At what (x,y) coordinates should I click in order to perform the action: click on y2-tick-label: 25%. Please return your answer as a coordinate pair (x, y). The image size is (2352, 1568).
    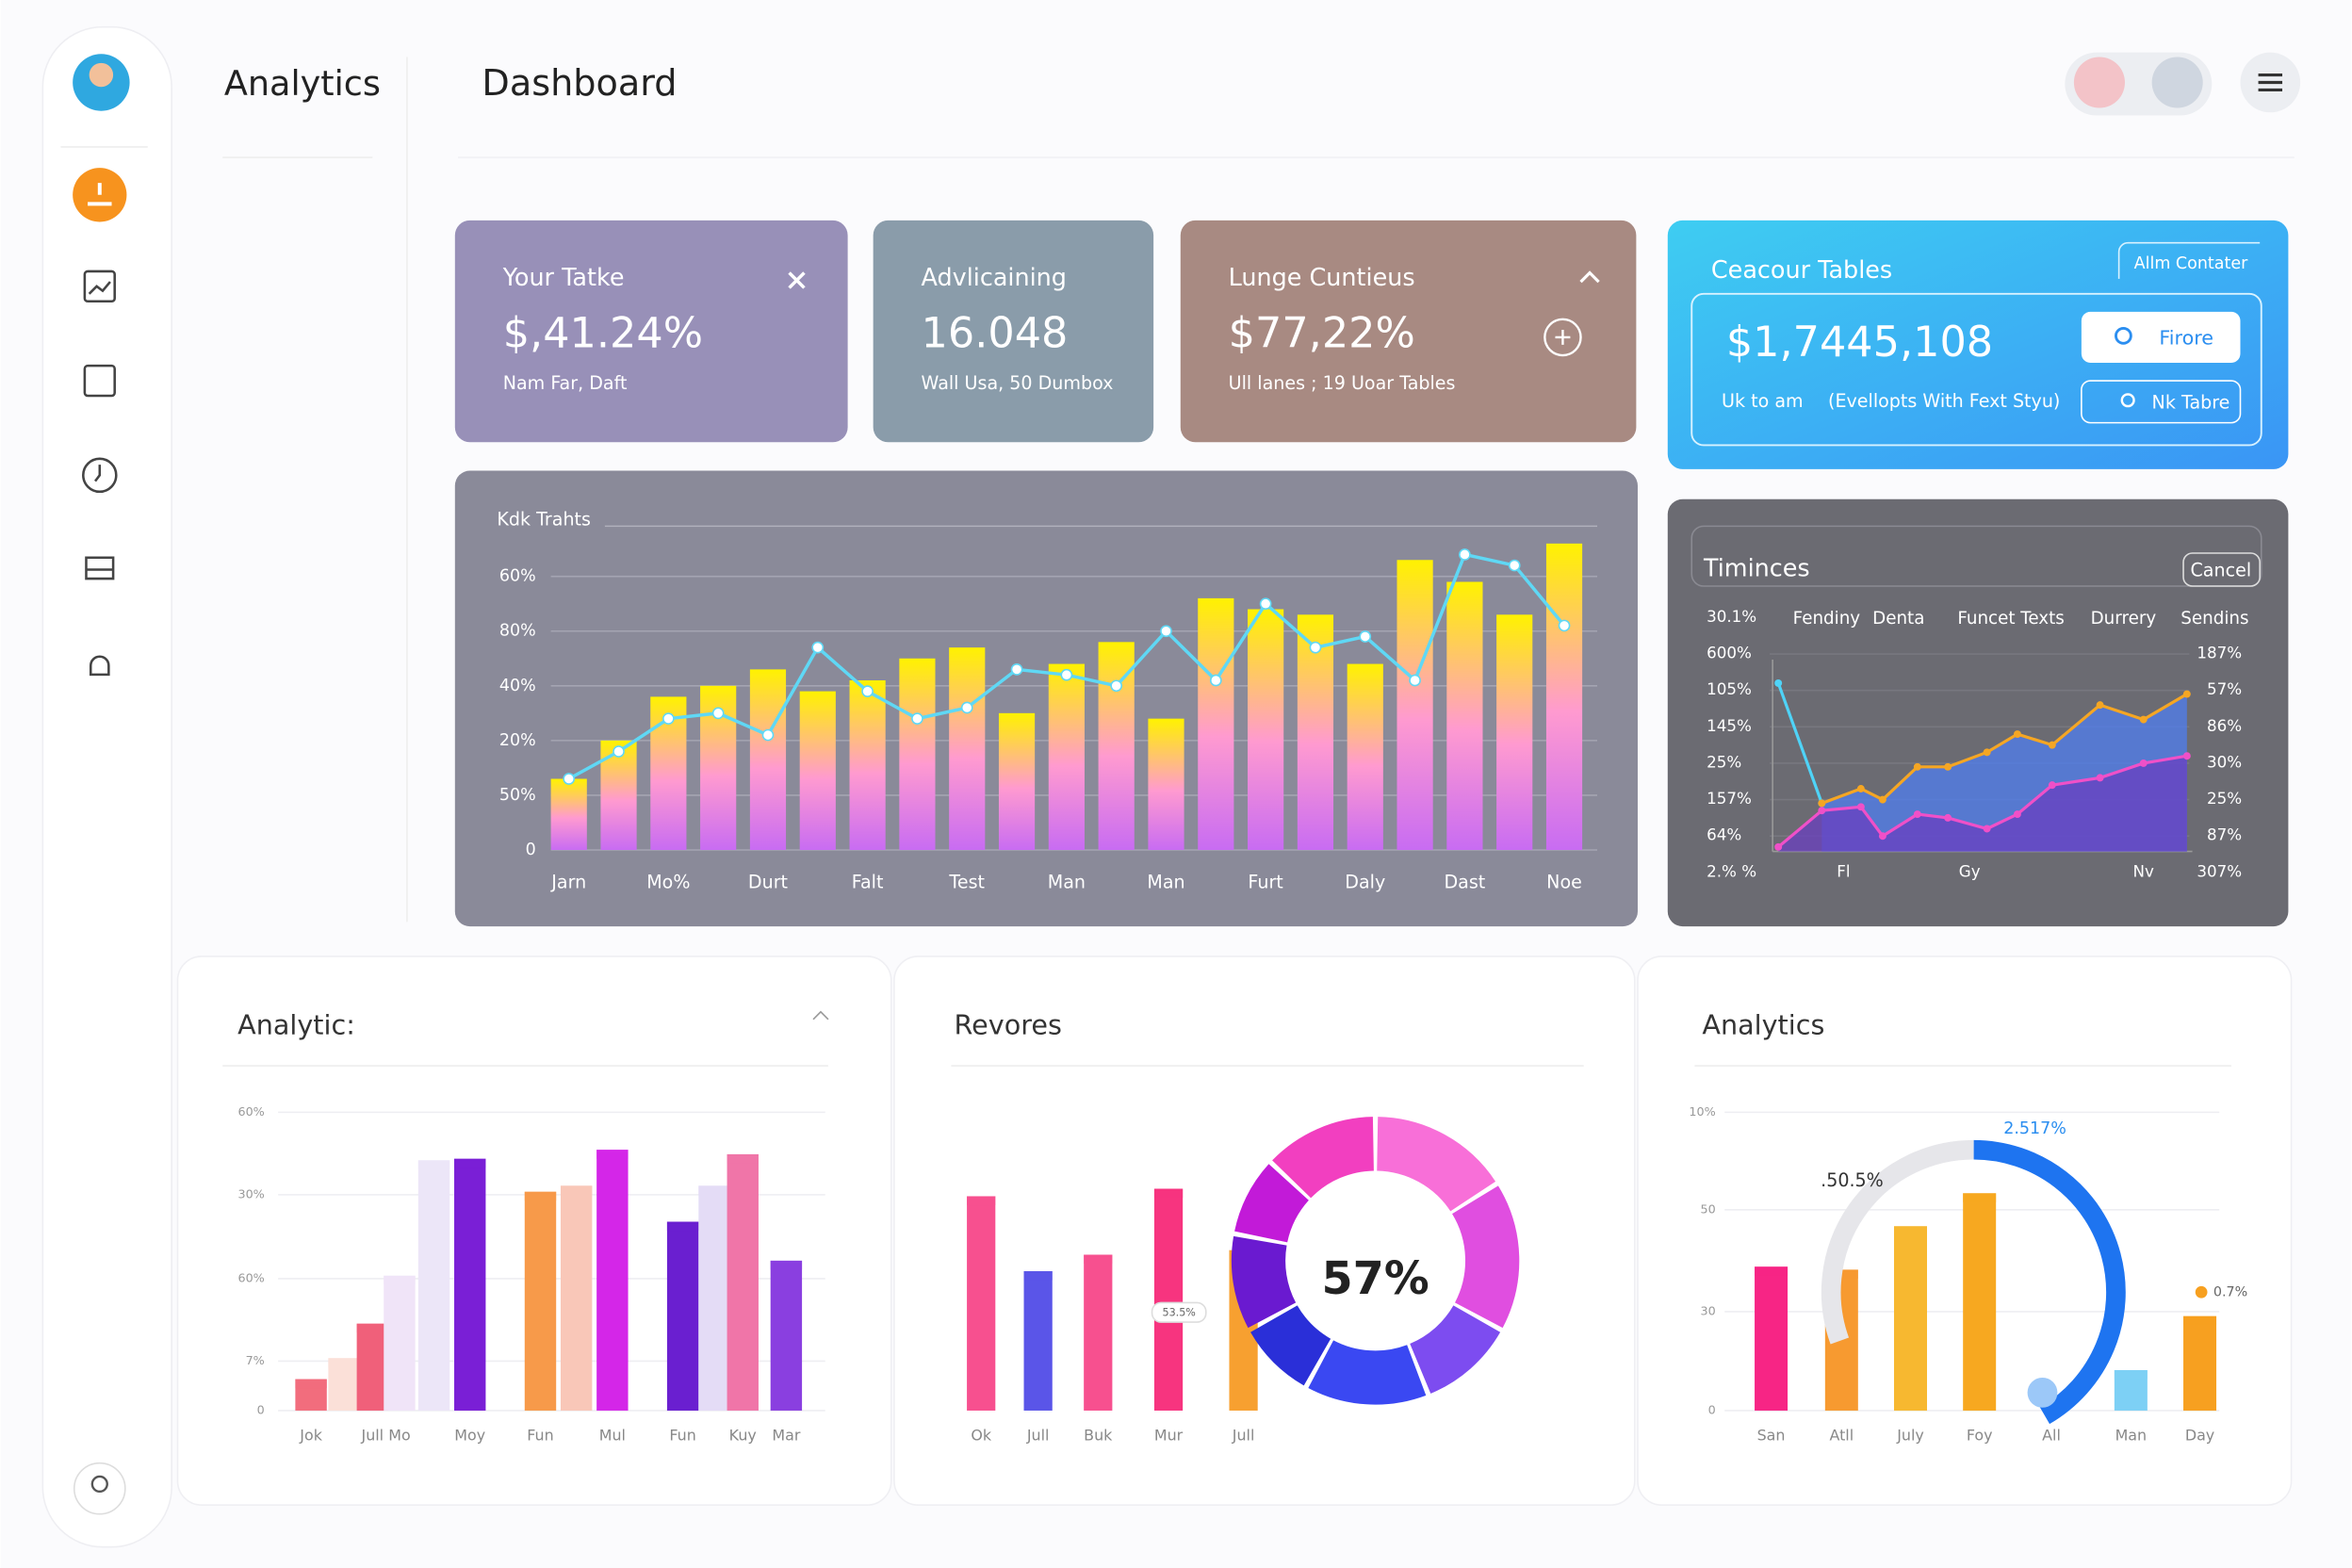
    Looking at the image, I should click on (2225, 798).